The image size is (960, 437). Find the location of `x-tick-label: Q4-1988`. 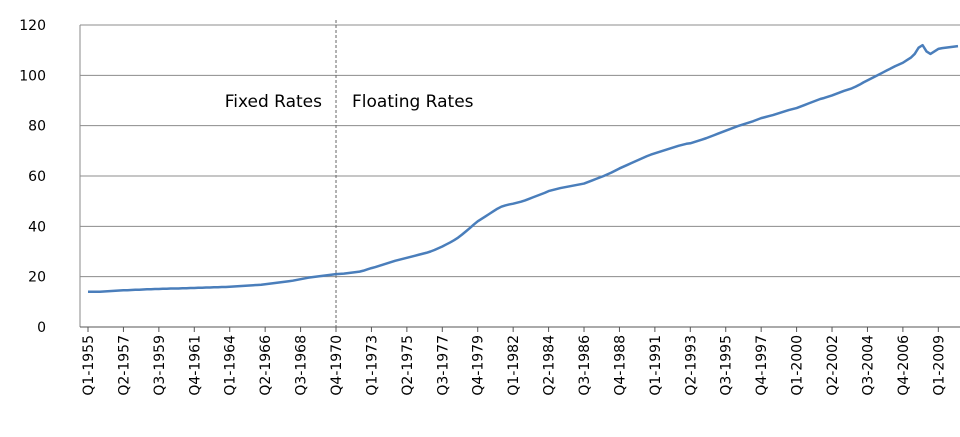

x-tick-label: Q4-1988 is located at coordinates (620, 365).